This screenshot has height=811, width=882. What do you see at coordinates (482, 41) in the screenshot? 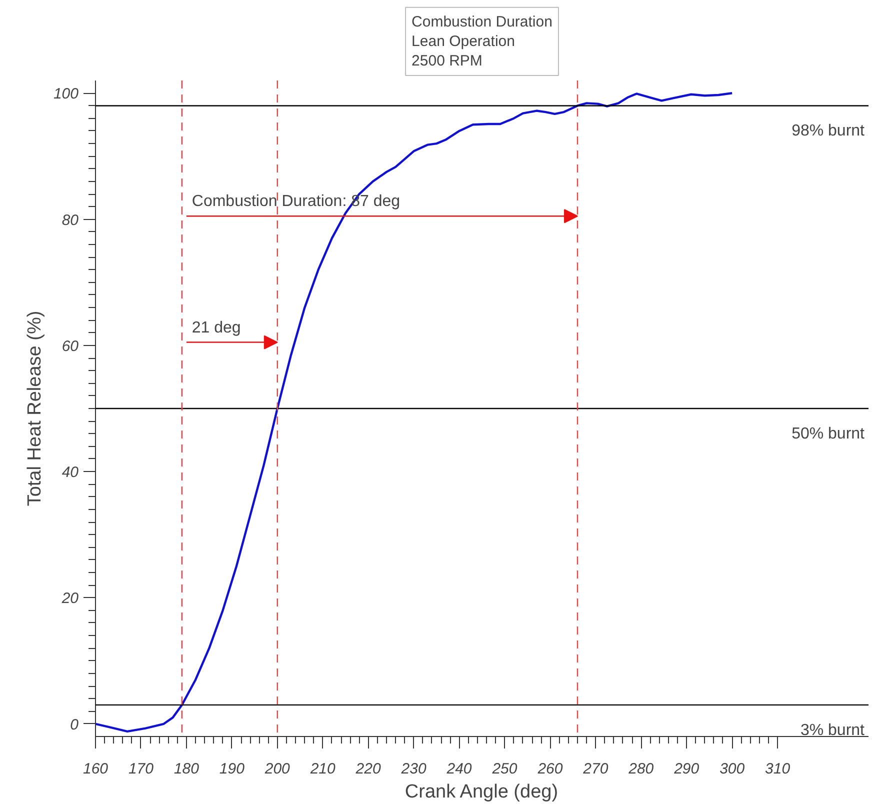
I see `chart-title: Combustion Duration Lean Operation 2500 RPM` at bounding box center [482, 41].